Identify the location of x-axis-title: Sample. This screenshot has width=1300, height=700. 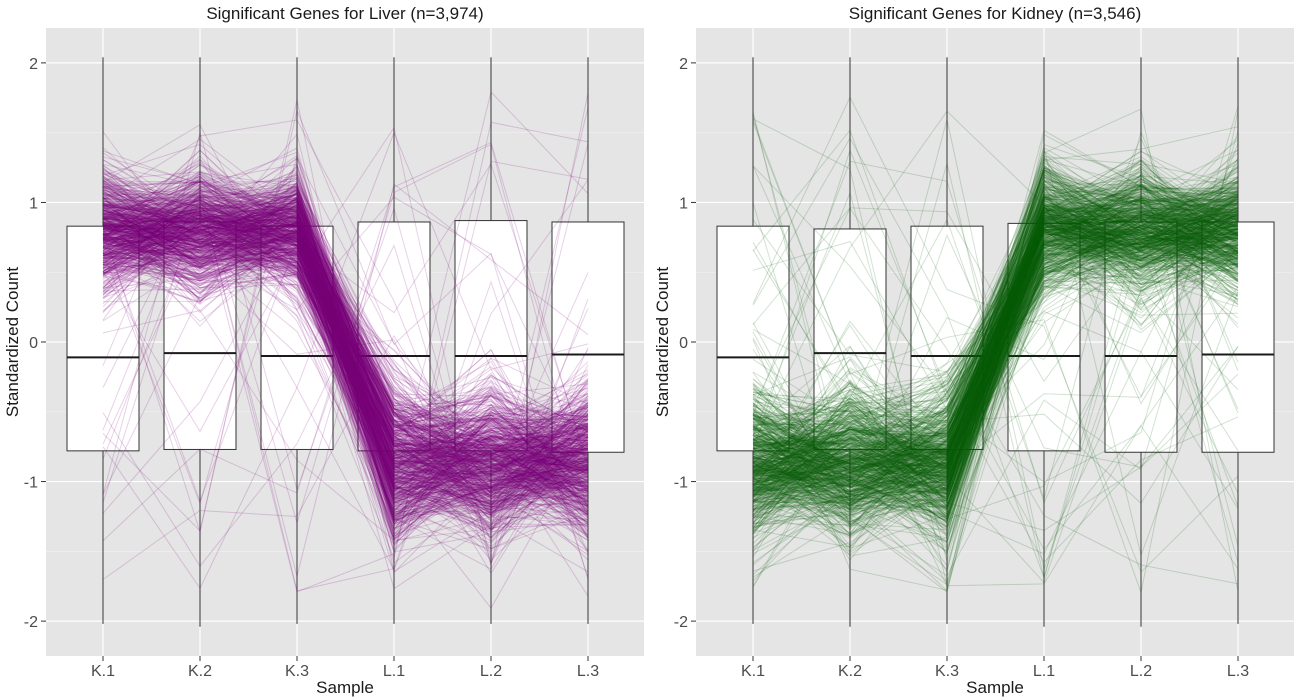
(995, 687).